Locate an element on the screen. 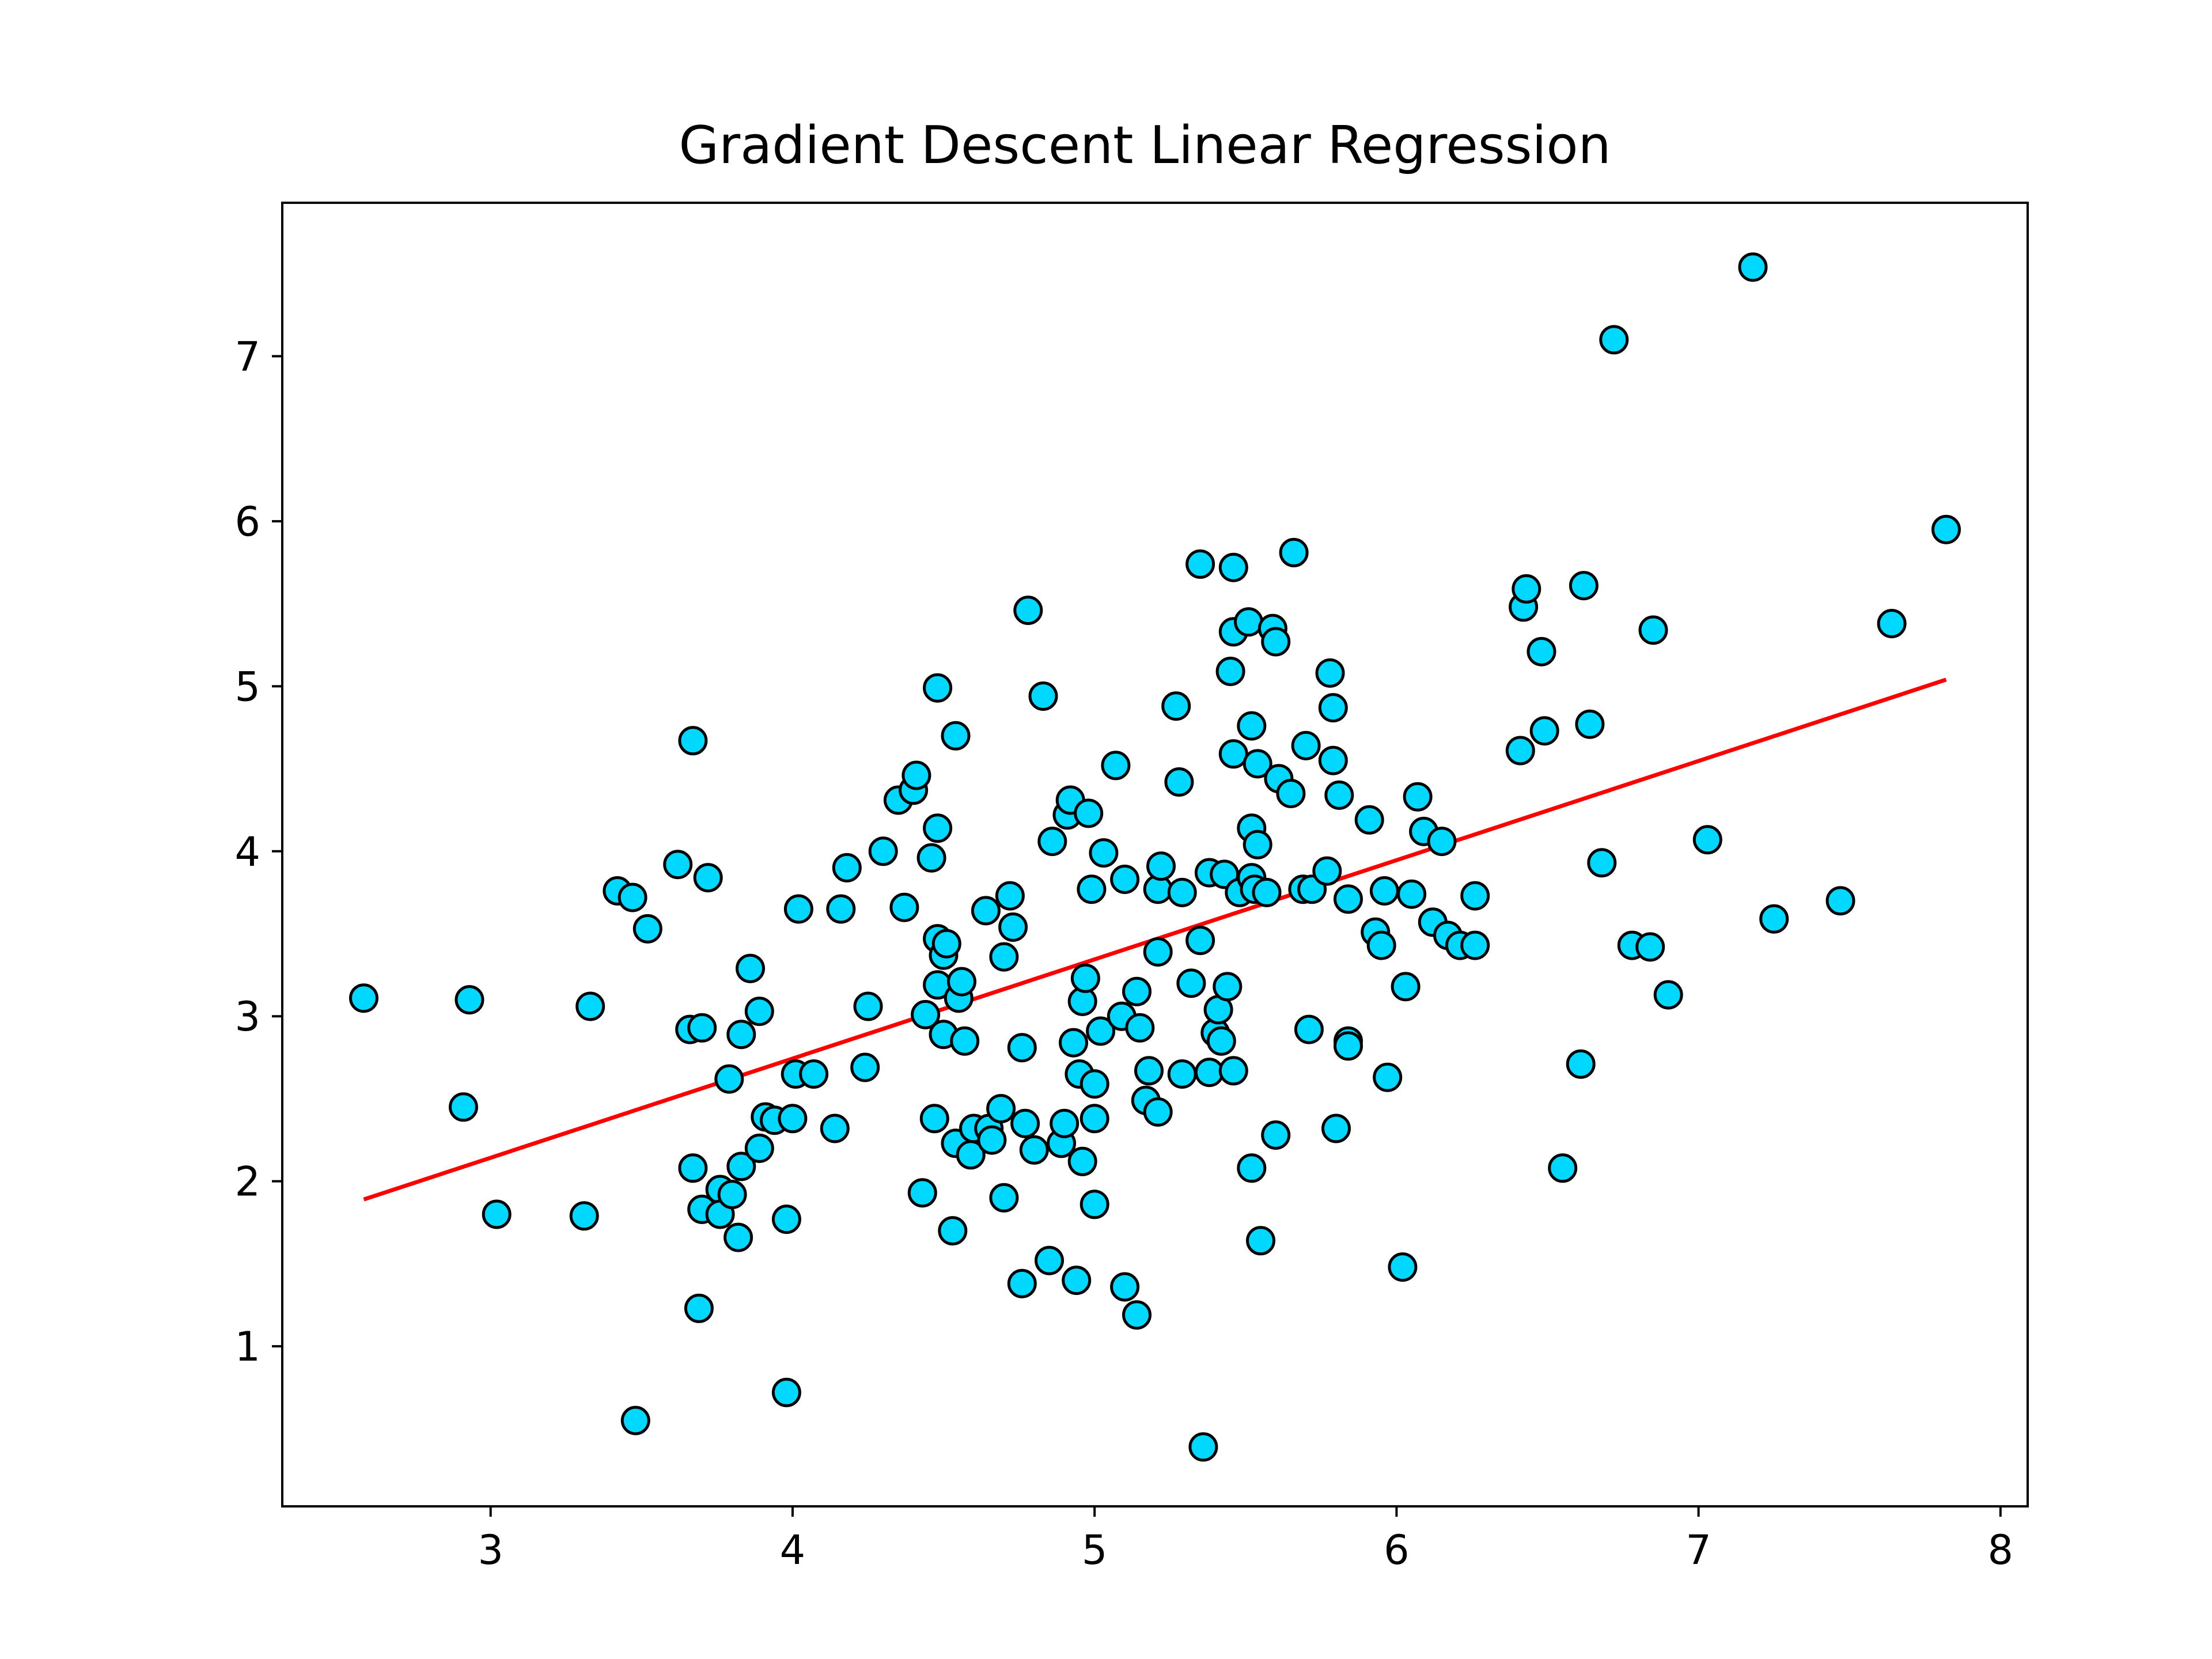 The width and height of the screenshot is (2212, 1659). x-tick-label: 8 is located at coordinates (2001, 1550).